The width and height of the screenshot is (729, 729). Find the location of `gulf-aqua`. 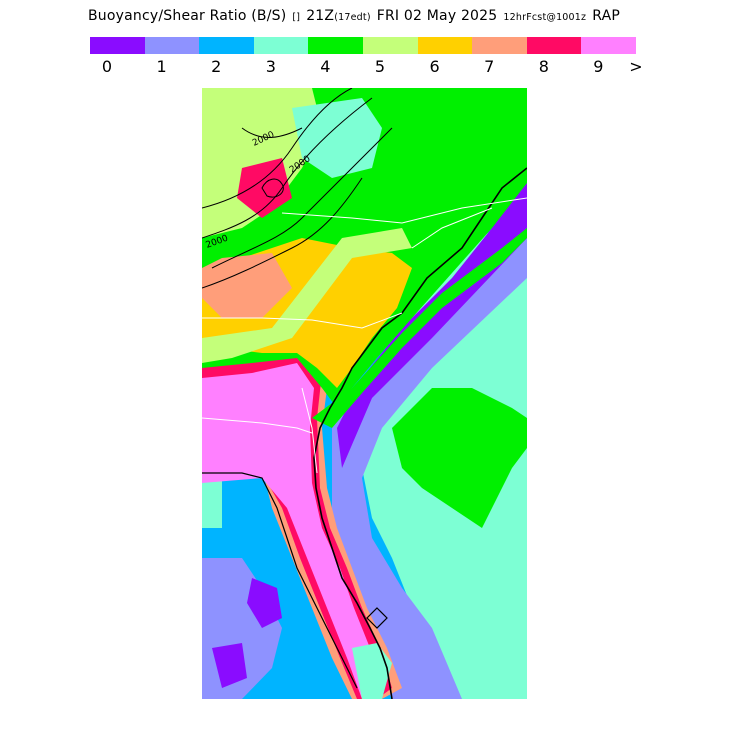

gulf-aqua is located at coordinates (212, 498).